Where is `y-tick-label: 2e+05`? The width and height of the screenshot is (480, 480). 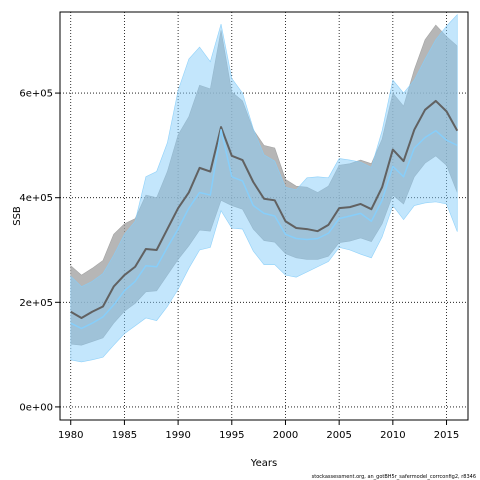 y-tick-label: 2e+05 is located at coordinates (36, 303).